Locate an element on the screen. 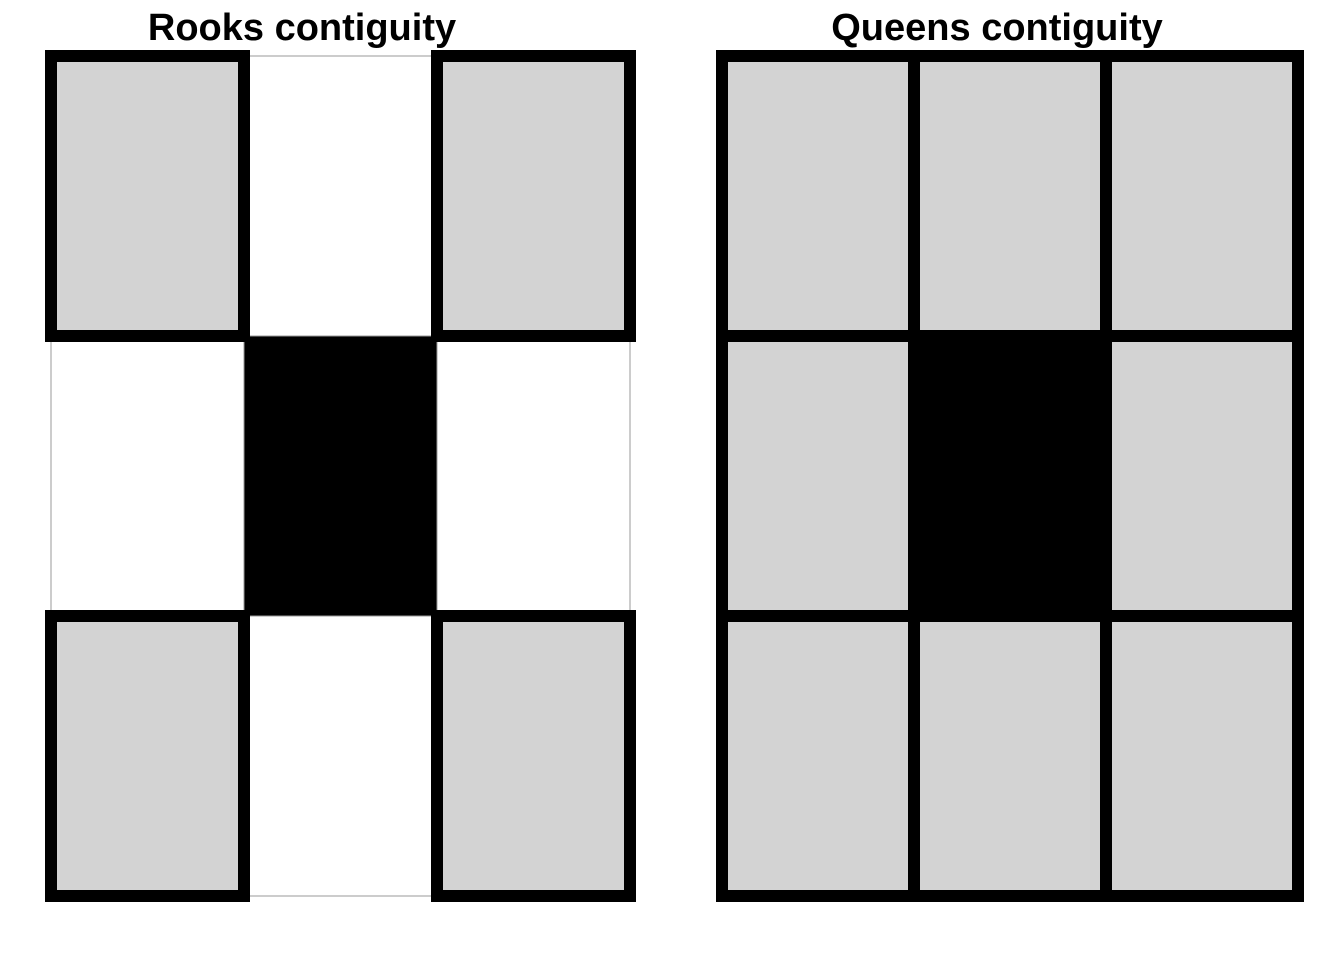 The width and height of the screenshot is (1344, 960). rooks-cell-none-r1c0 is located at coordinates (147, 476).